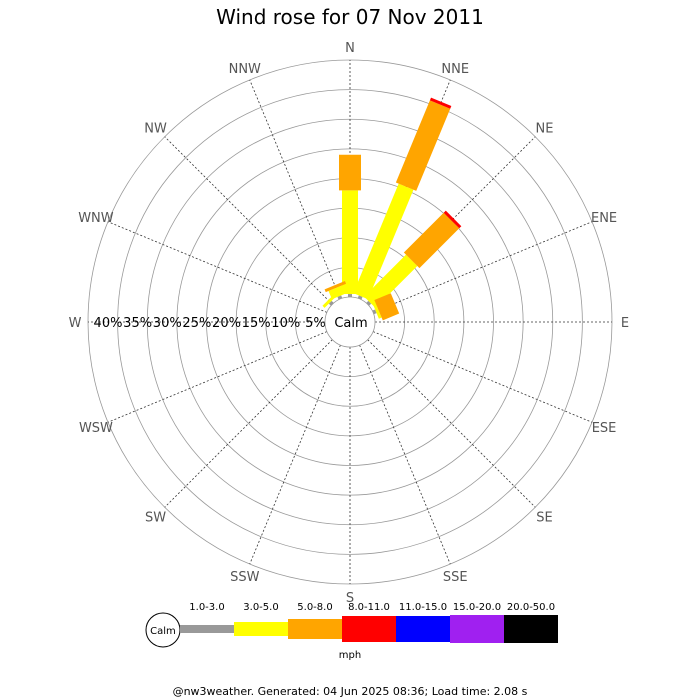  What do you see at coordinates (196, 323) in the screenshot?
I see `radial-percent-label: 25%` at bounding box center [196, 323].